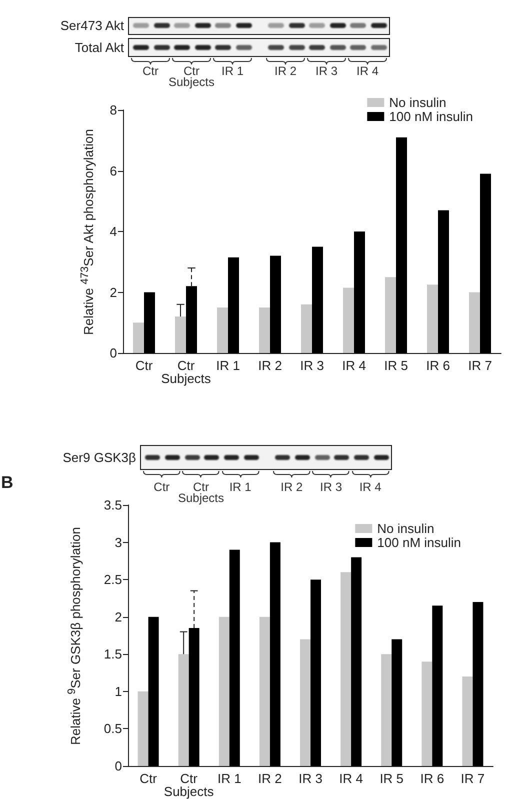 The height and width of the screenshot is (799, 514). Describe the element at coordinates (113, 580) in the screenshot. I see `y-tick-label: 2.5` at that location.